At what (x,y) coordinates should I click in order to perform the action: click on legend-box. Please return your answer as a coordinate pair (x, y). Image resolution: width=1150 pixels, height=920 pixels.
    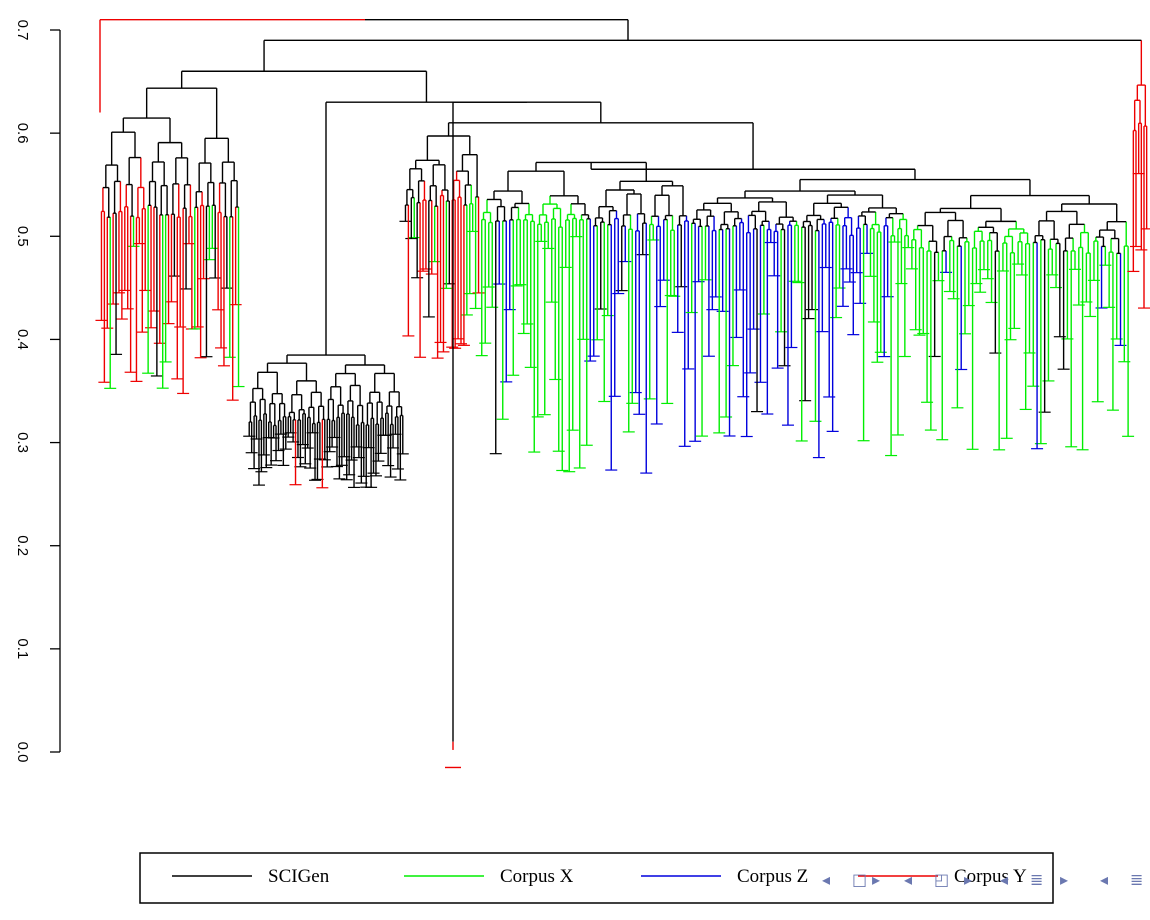
    Looking at the image, I should click on (596, 878).